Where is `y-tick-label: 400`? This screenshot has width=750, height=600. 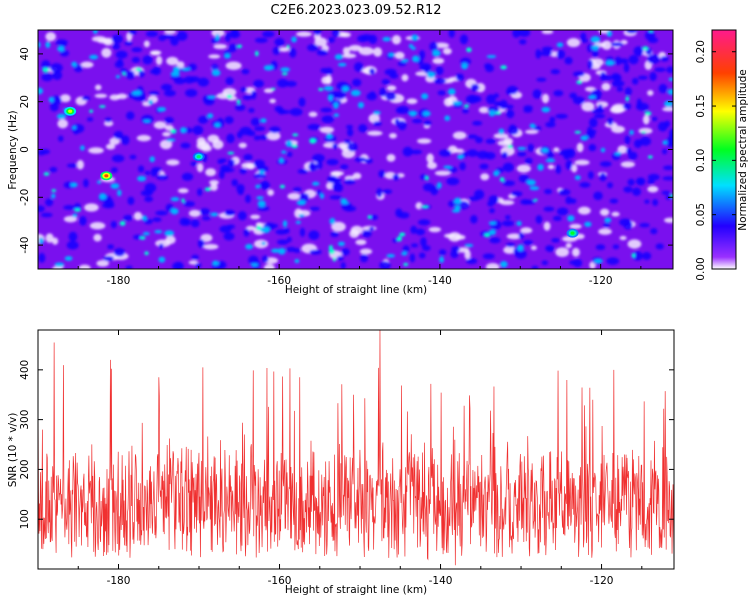
y-tick-label: 400 is located at coordinates (25, 370).